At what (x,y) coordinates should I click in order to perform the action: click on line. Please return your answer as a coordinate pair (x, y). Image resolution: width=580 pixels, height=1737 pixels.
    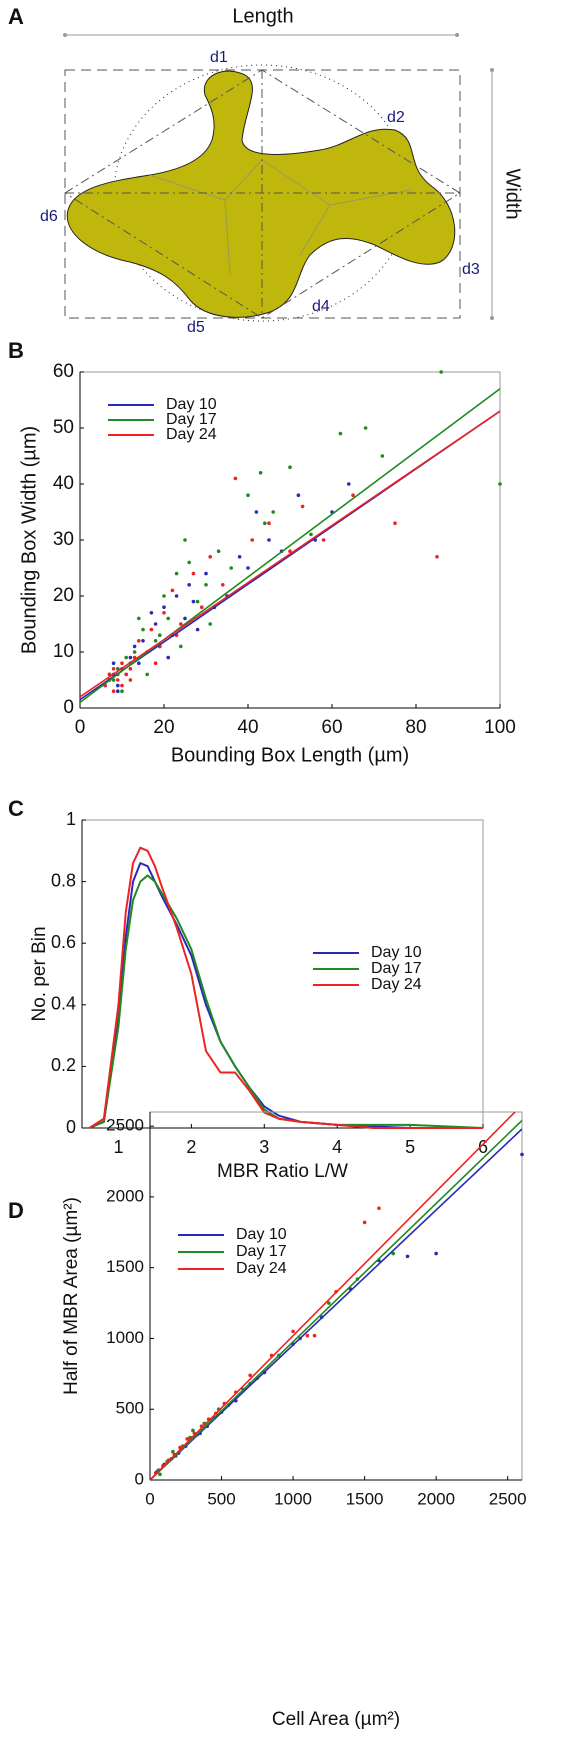
    Looking at the image, I should click on (286, 1001).